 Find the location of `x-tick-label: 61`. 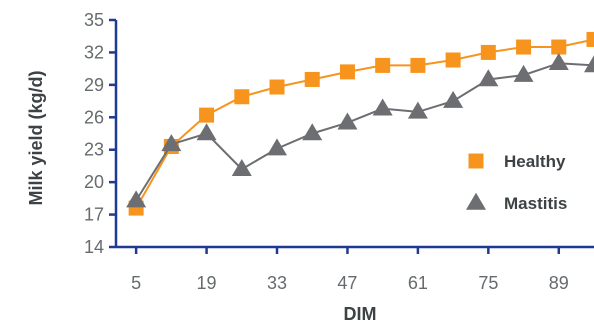

x-tick-label: 61 is located at coordinates (418, 283).